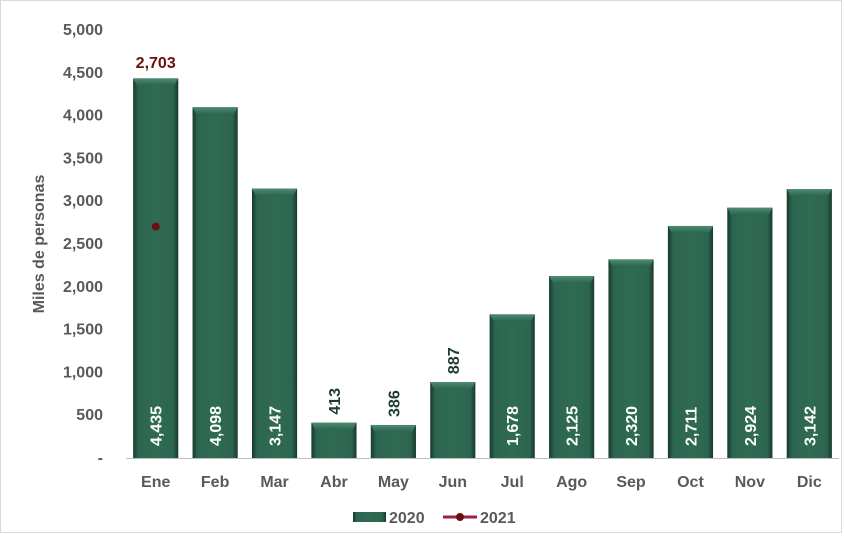 This screenshot has width=844, height=536. Describe the element at coordinates (156, 63) in the screenshot. I see `point-2021-value-label: 2,703` at that location.